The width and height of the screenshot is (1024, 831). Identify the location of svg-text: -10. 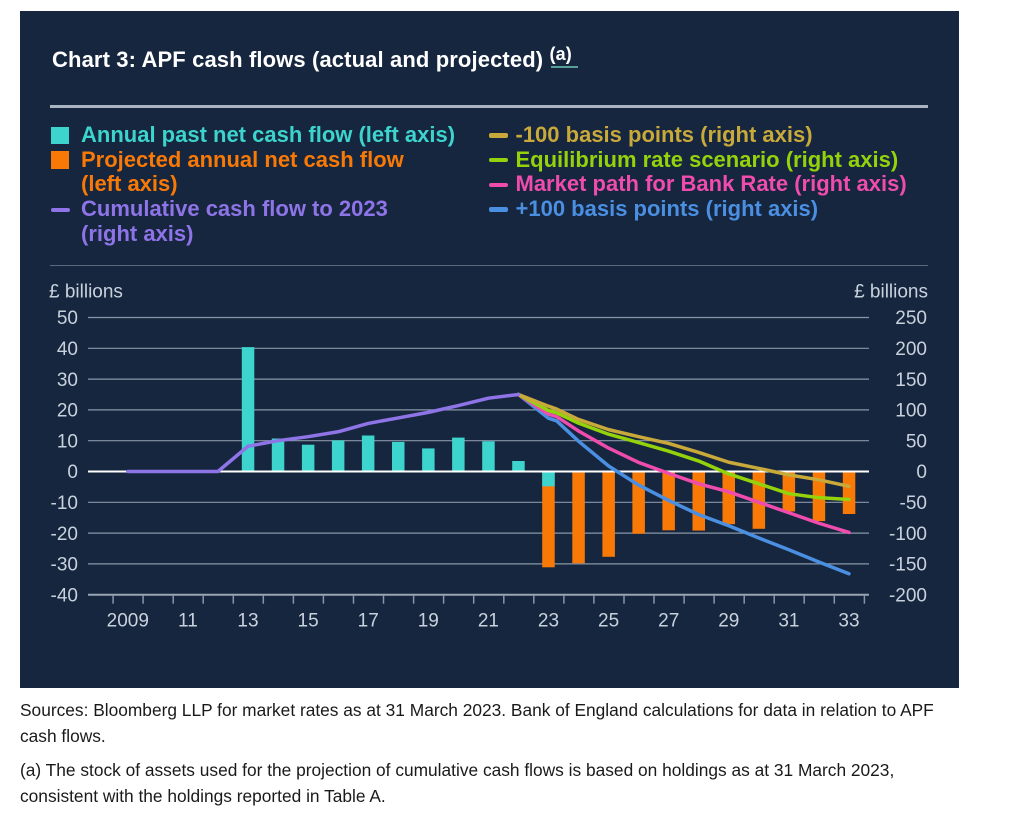
(64, 503).